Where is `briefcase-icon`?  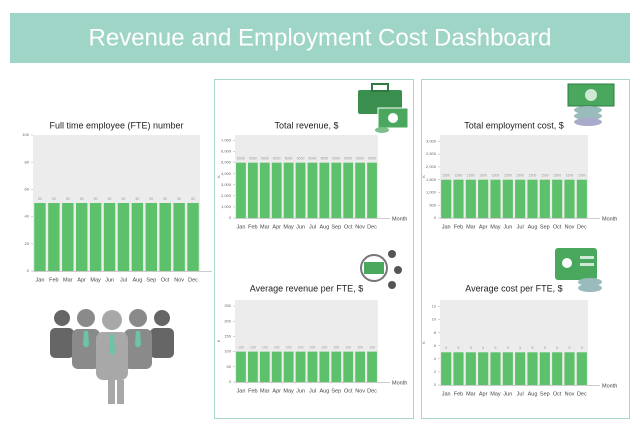 briefcase-icon is located at coordinates (383, 108).